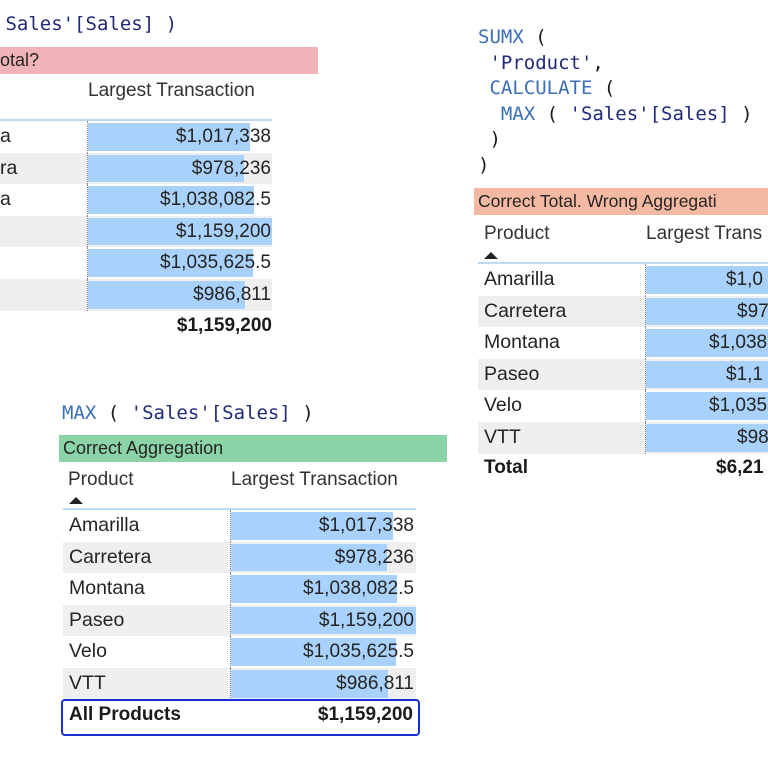  I want to click on code-keyword: CALCULATE, so click(535, 88).